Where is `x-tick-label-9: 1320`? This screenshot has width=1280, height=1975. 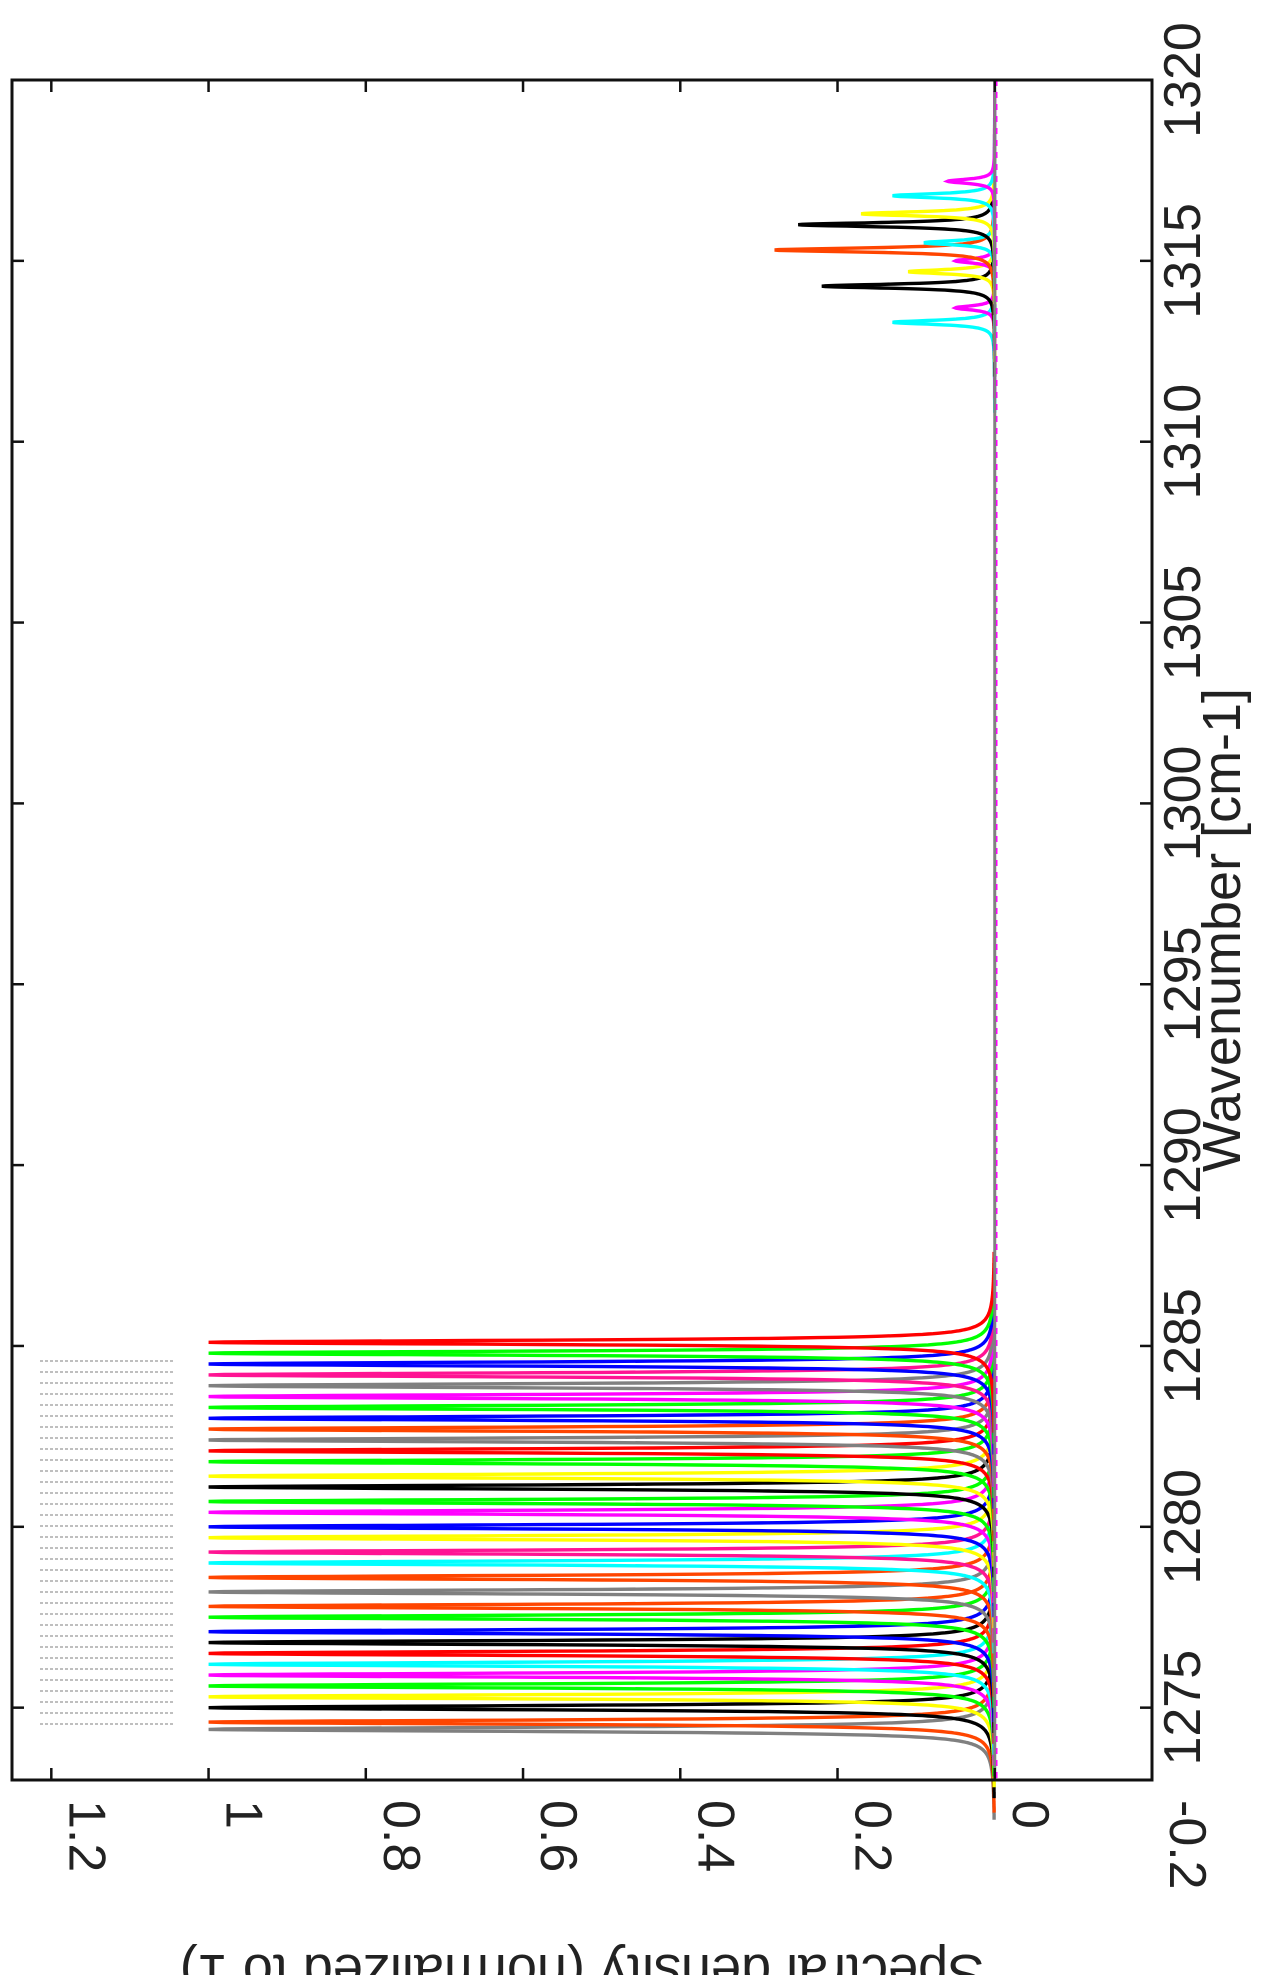 x-tick-label-9: 1320 is located at coordinates (1183, 80).